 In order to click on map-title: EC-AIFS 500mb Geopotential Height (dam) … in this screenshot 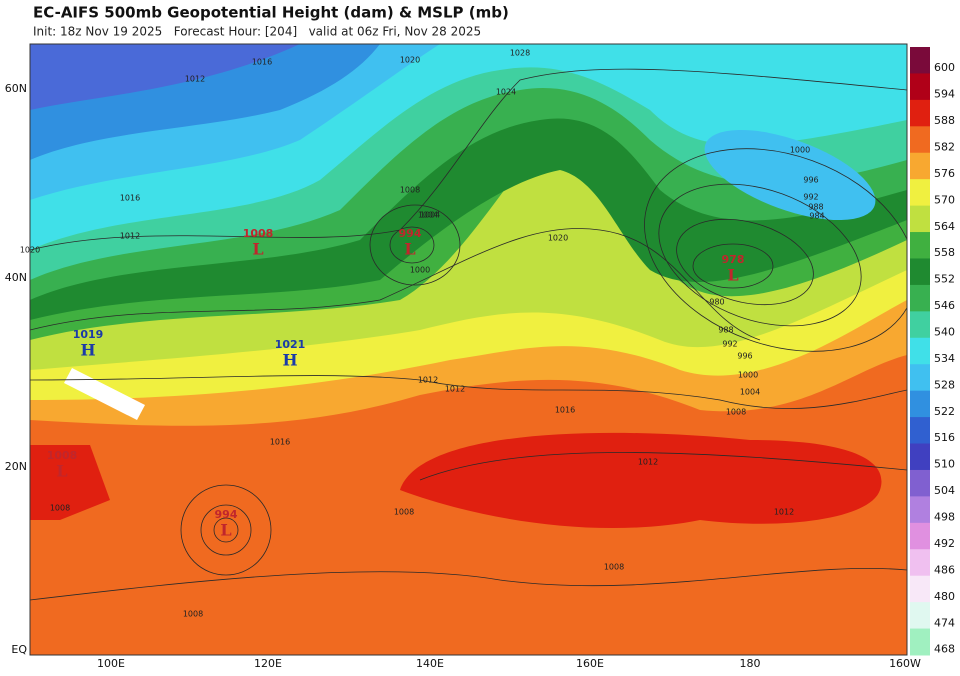, I will do `click(271, 13)`.